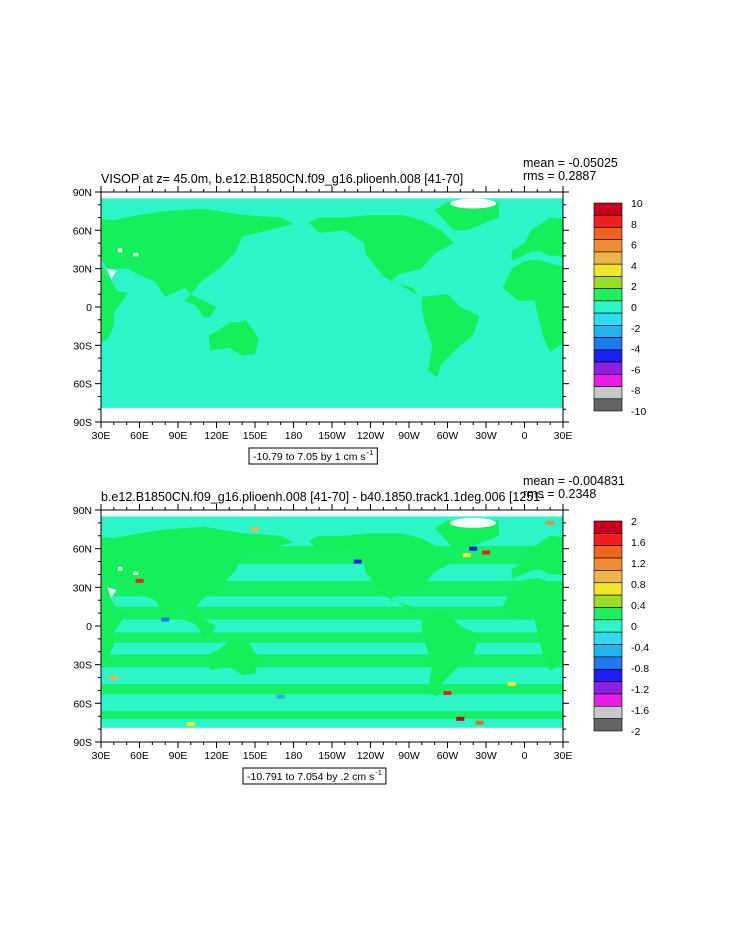  I want to click on y-tick-label: 90S, so click(82, 743).